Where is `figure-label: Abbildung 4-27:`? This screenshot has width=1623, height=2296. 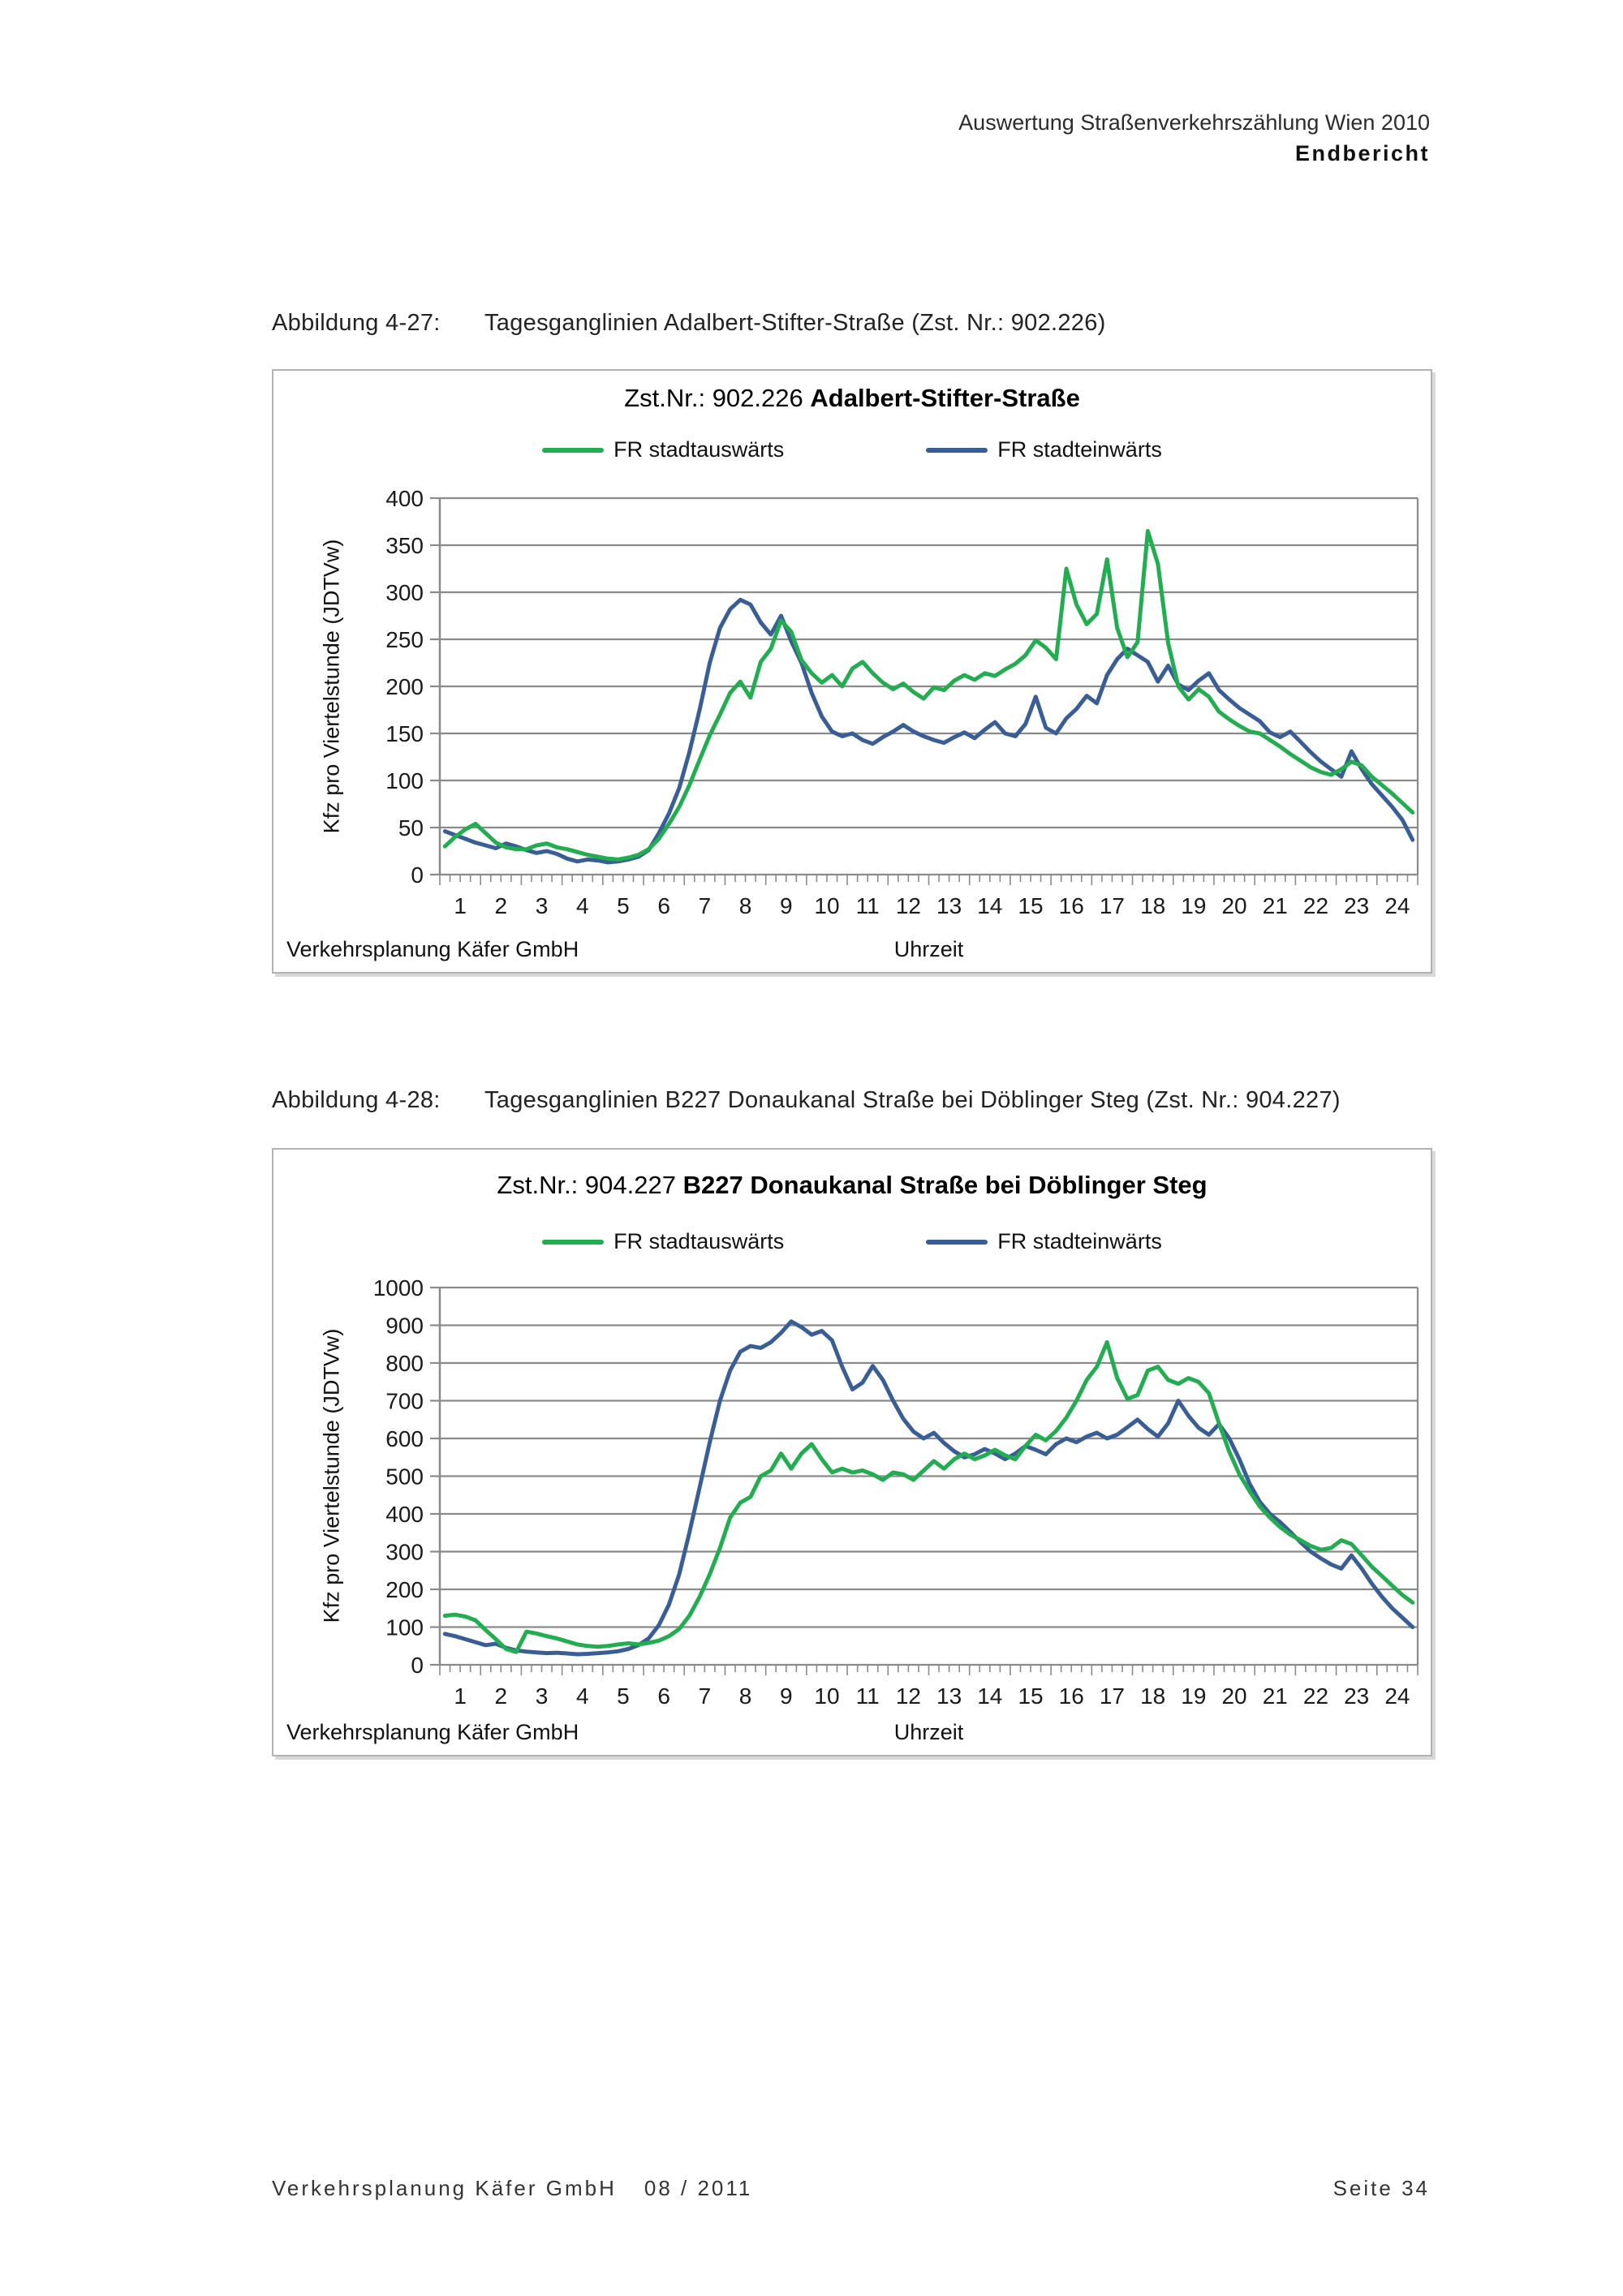 figure-label: Abbildung 4-27: is located at coordinates (356, 323).